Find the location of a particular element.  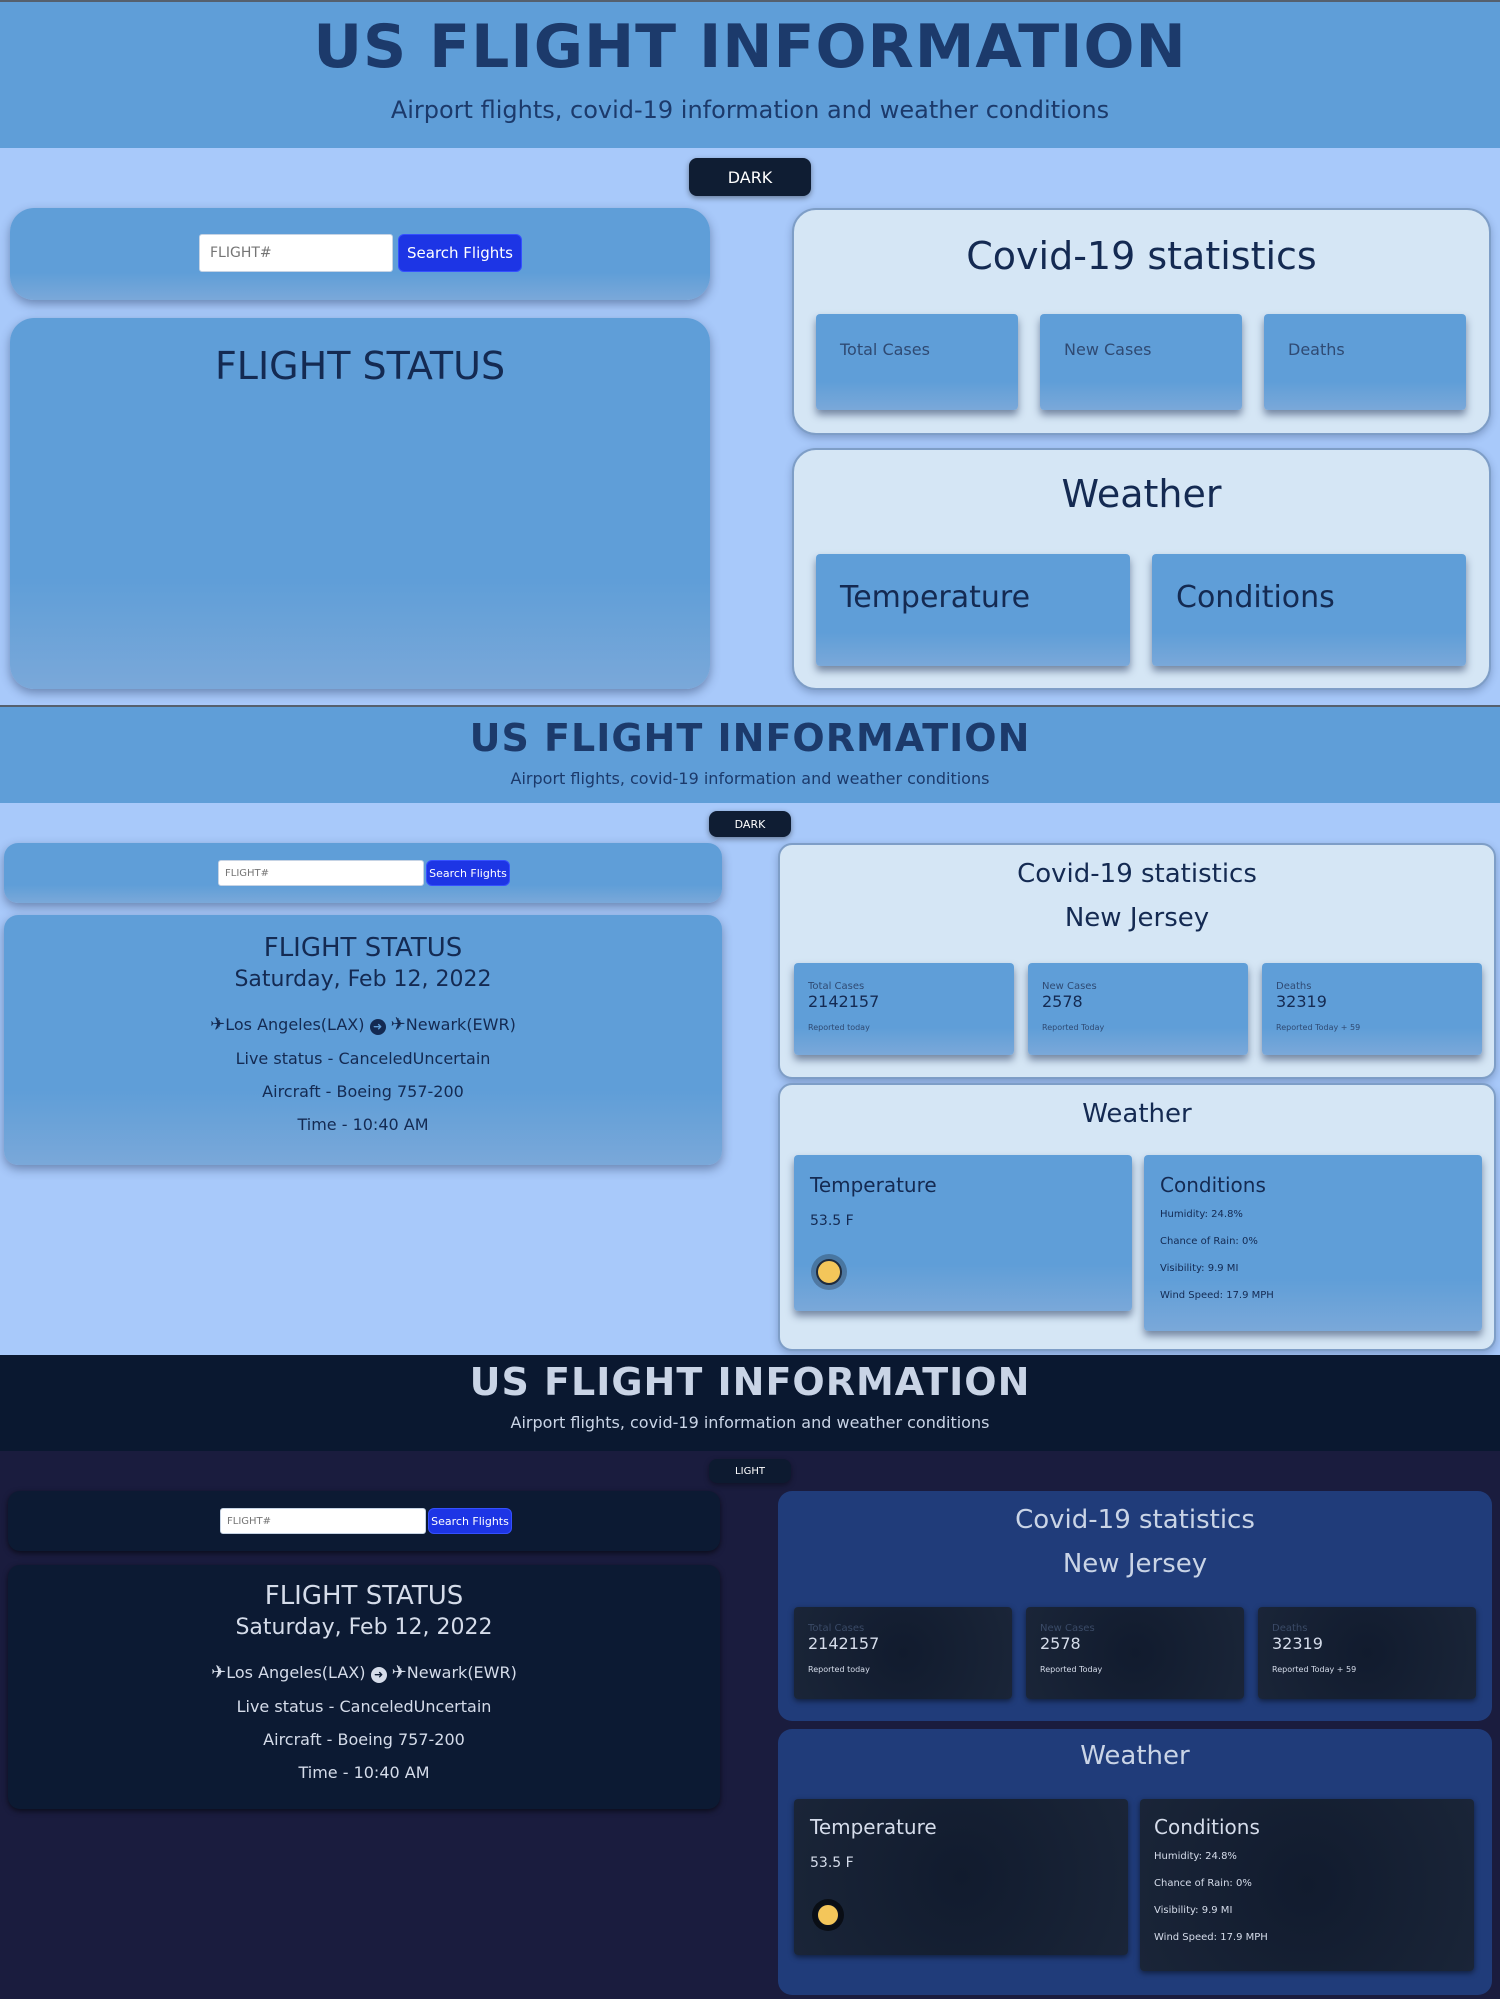

arrow-right-circle-icon: ➜ is located at coordinates (377, 1027).